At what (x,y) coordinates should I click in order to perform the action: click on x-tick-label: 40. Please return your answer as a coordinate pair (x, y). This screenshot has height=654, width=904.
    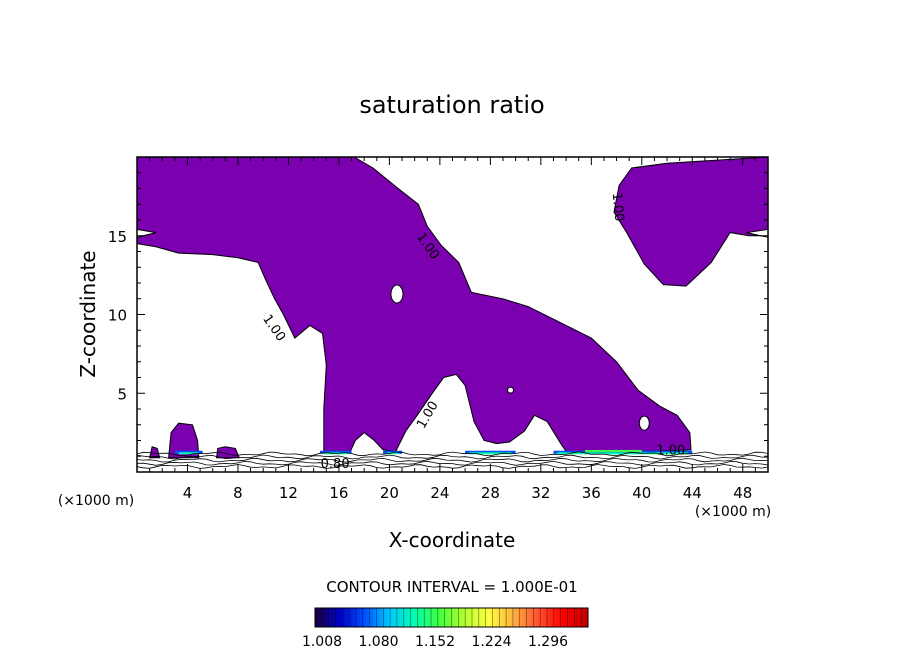
    Looking at the image, I should click on (641, 493).